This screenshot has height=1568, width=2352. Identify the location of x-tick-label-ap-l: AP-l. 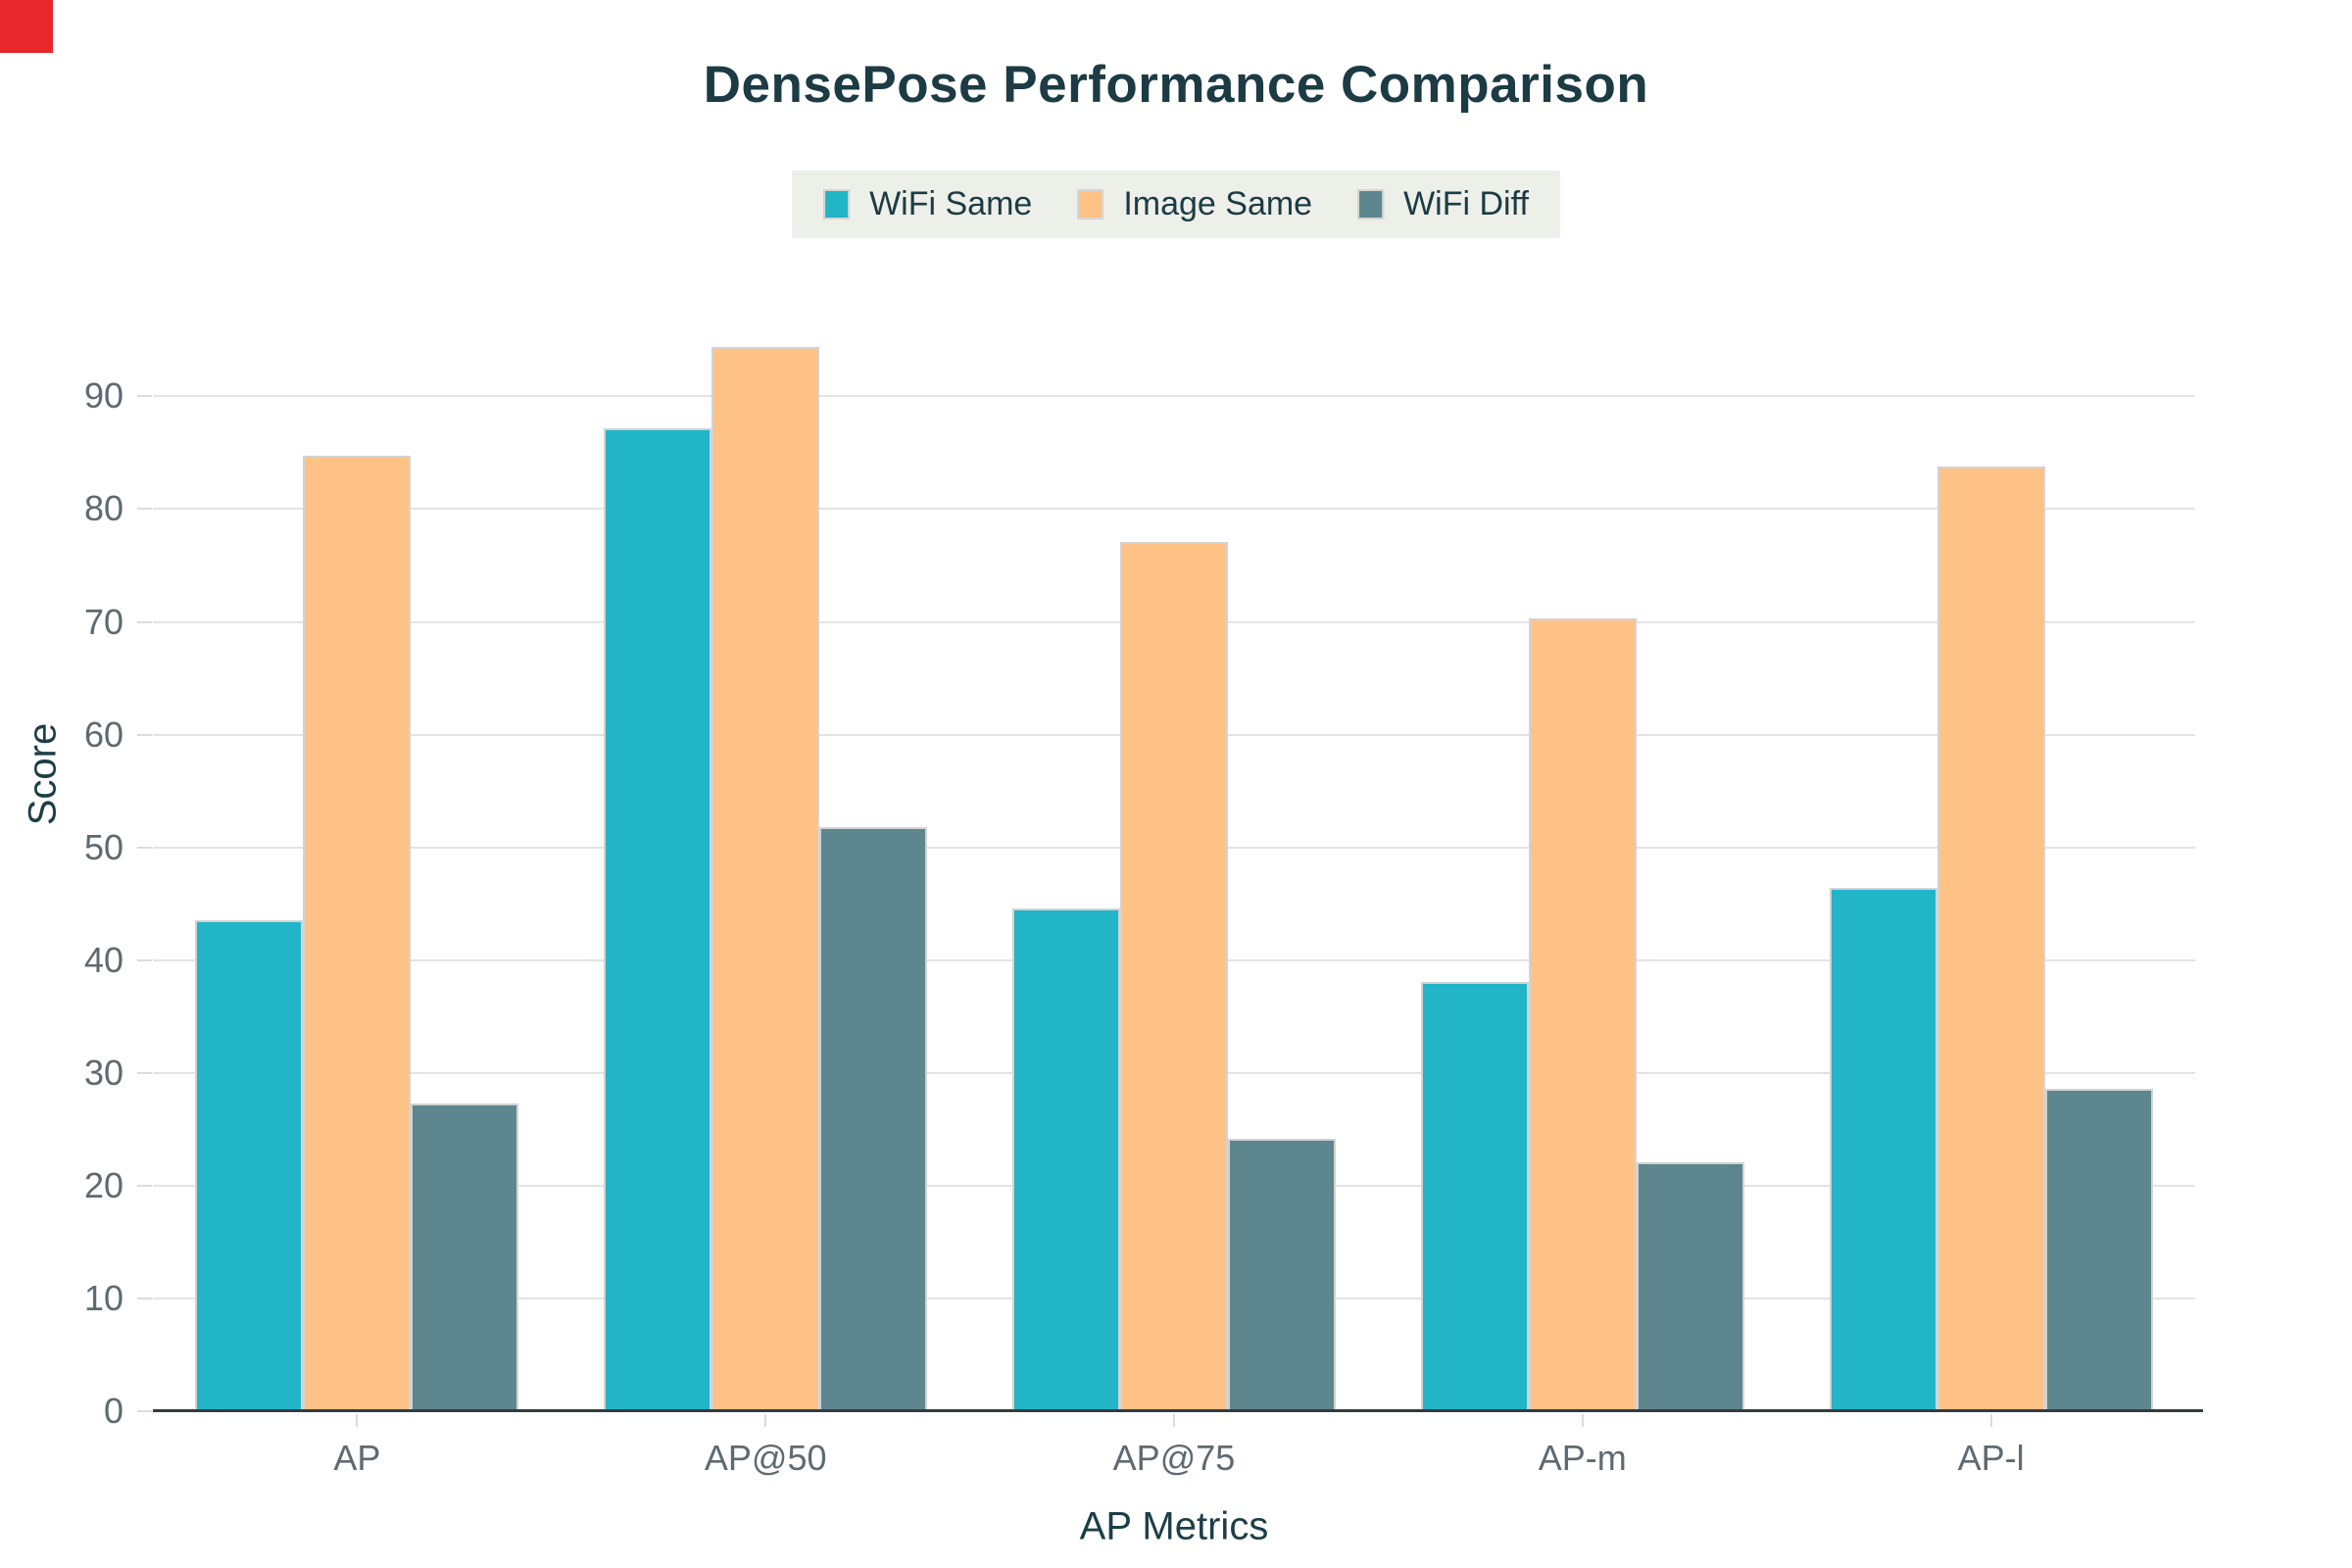
(1991, 1458).